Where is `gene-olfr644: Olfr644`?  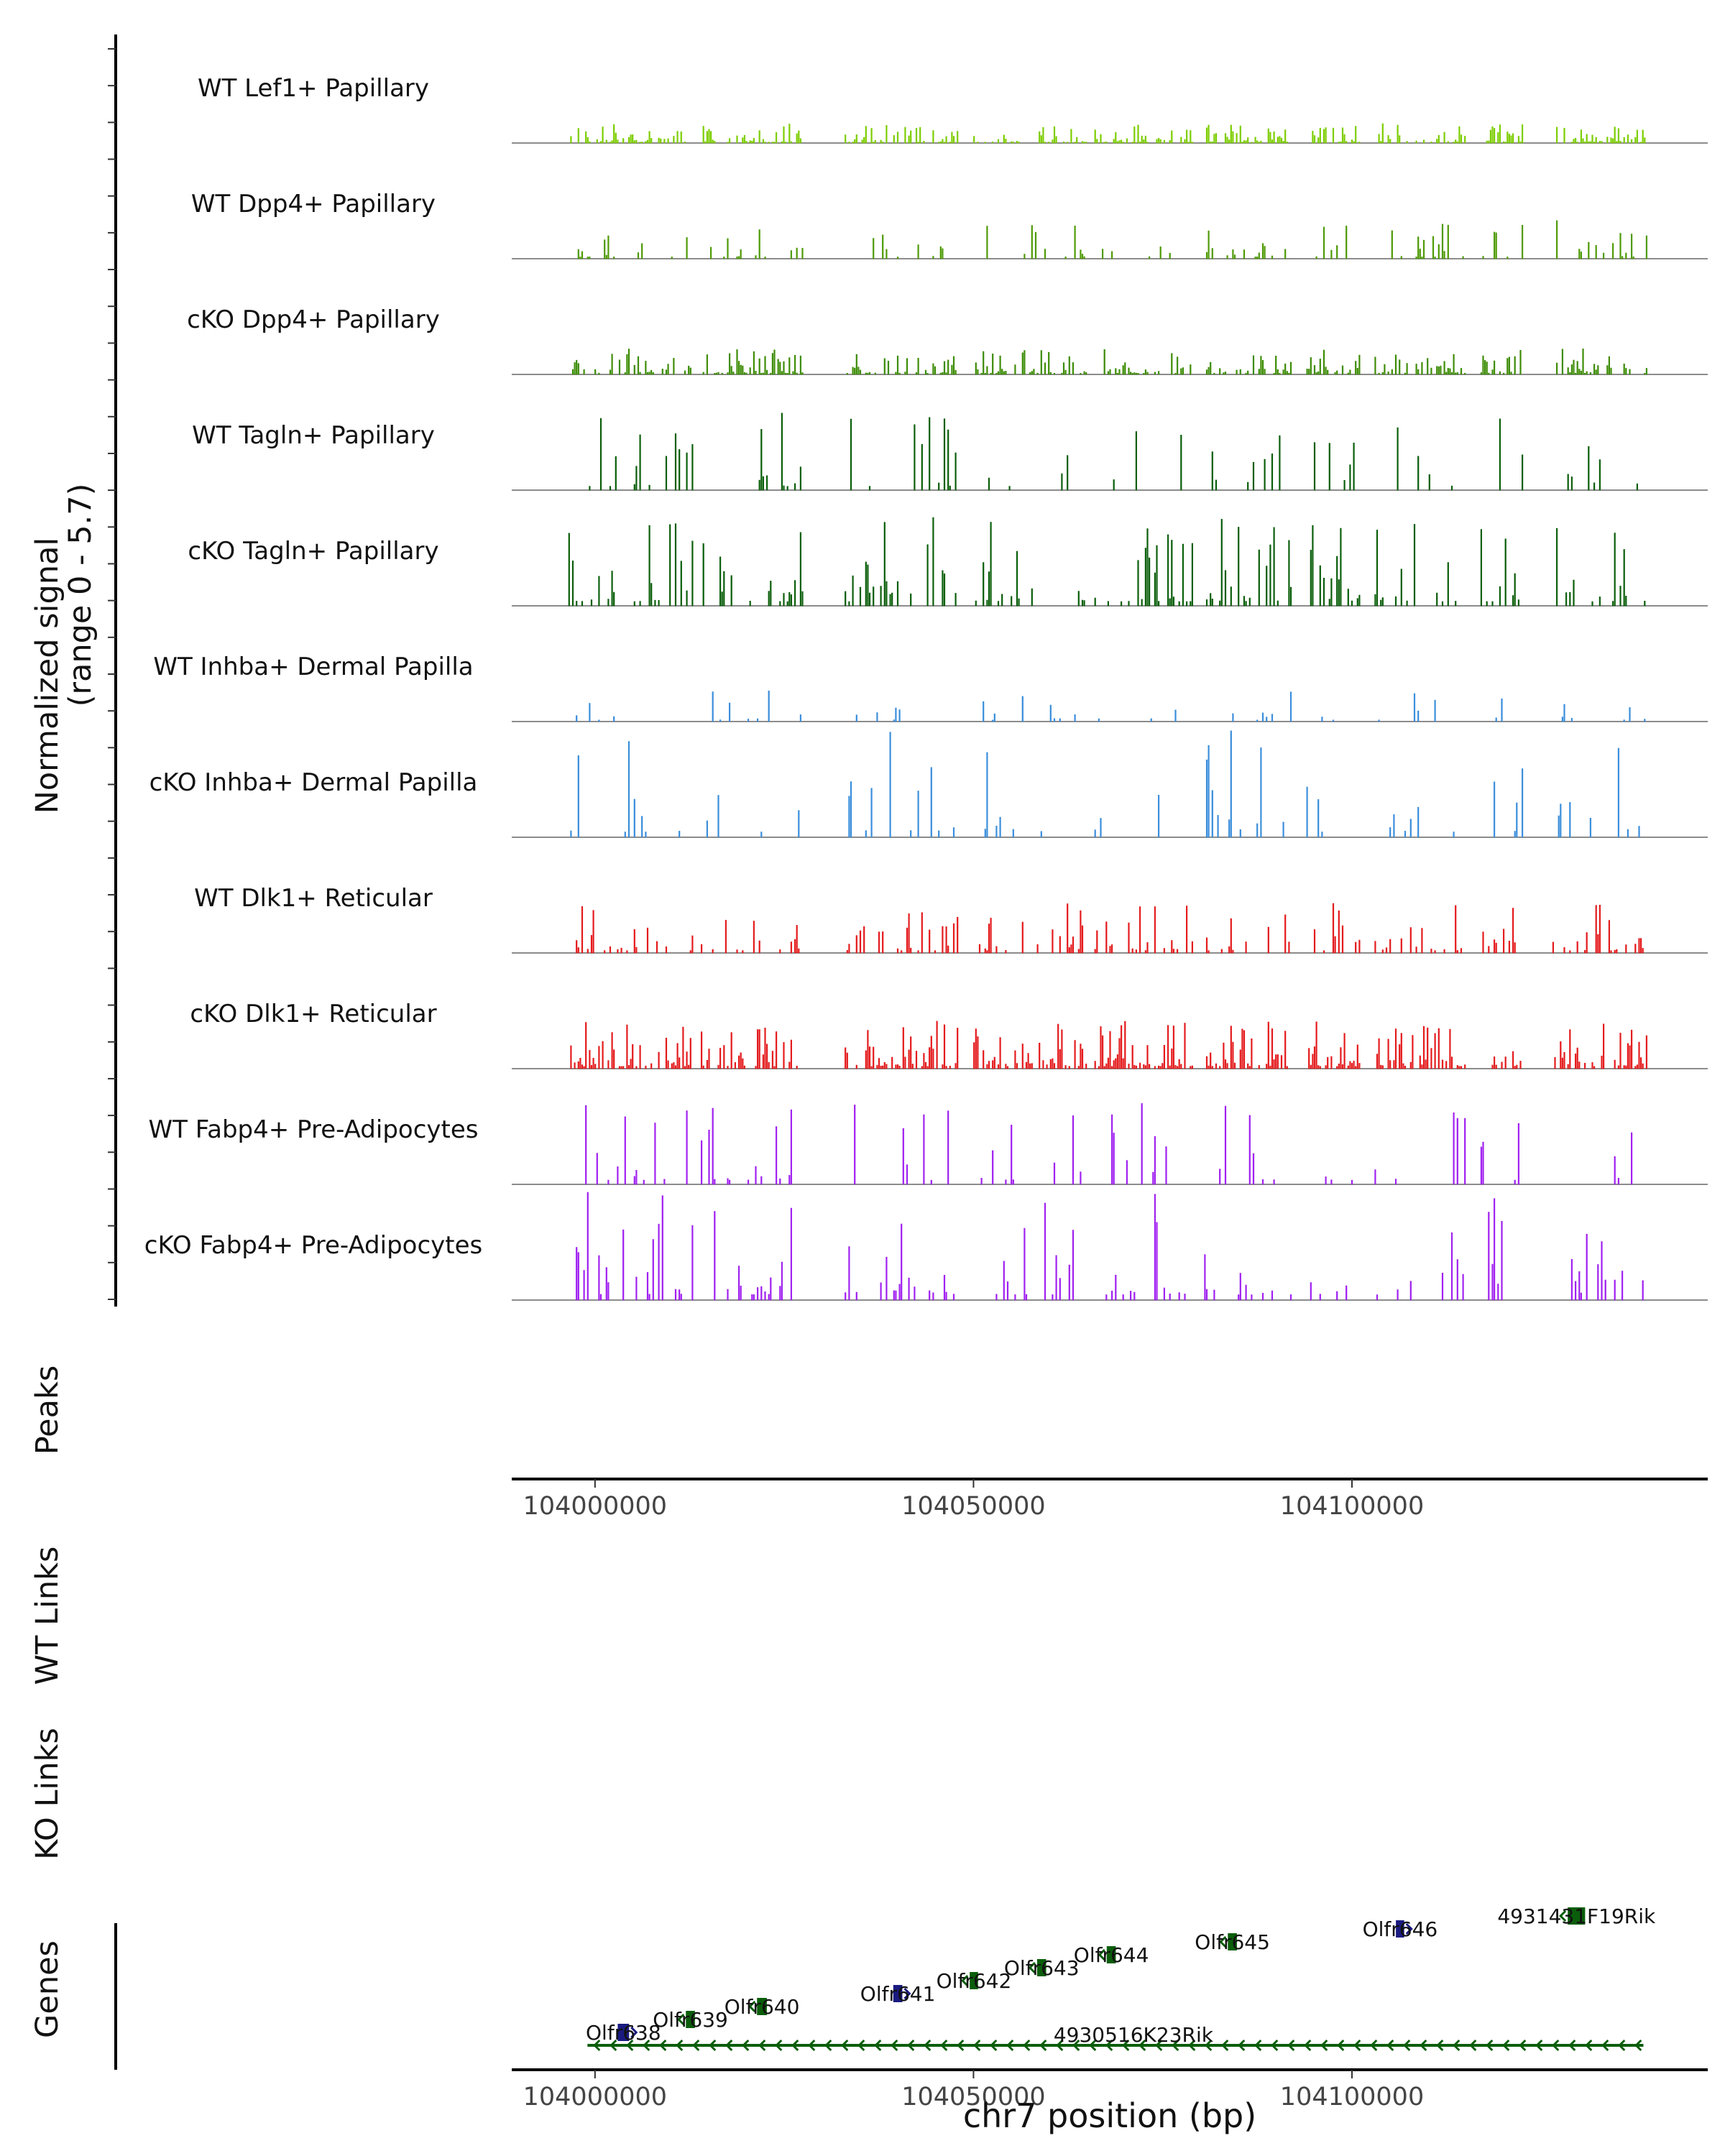 gene-olfr644: Olfr644 is located at coordinates (1111, 1955).